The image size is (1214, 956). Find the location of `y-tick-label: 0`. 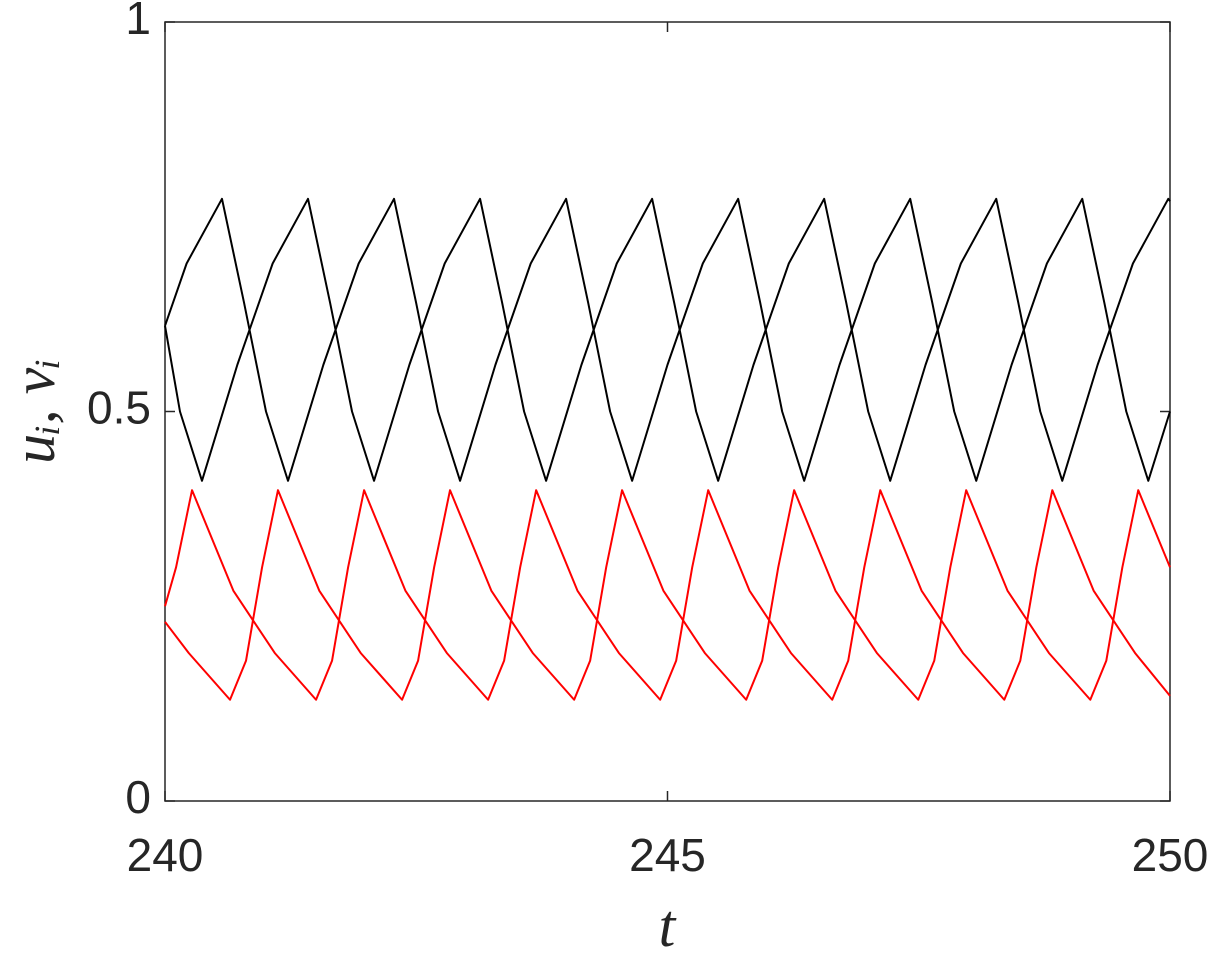

y-tick-label: 0 is located at coordinates (138, 797).